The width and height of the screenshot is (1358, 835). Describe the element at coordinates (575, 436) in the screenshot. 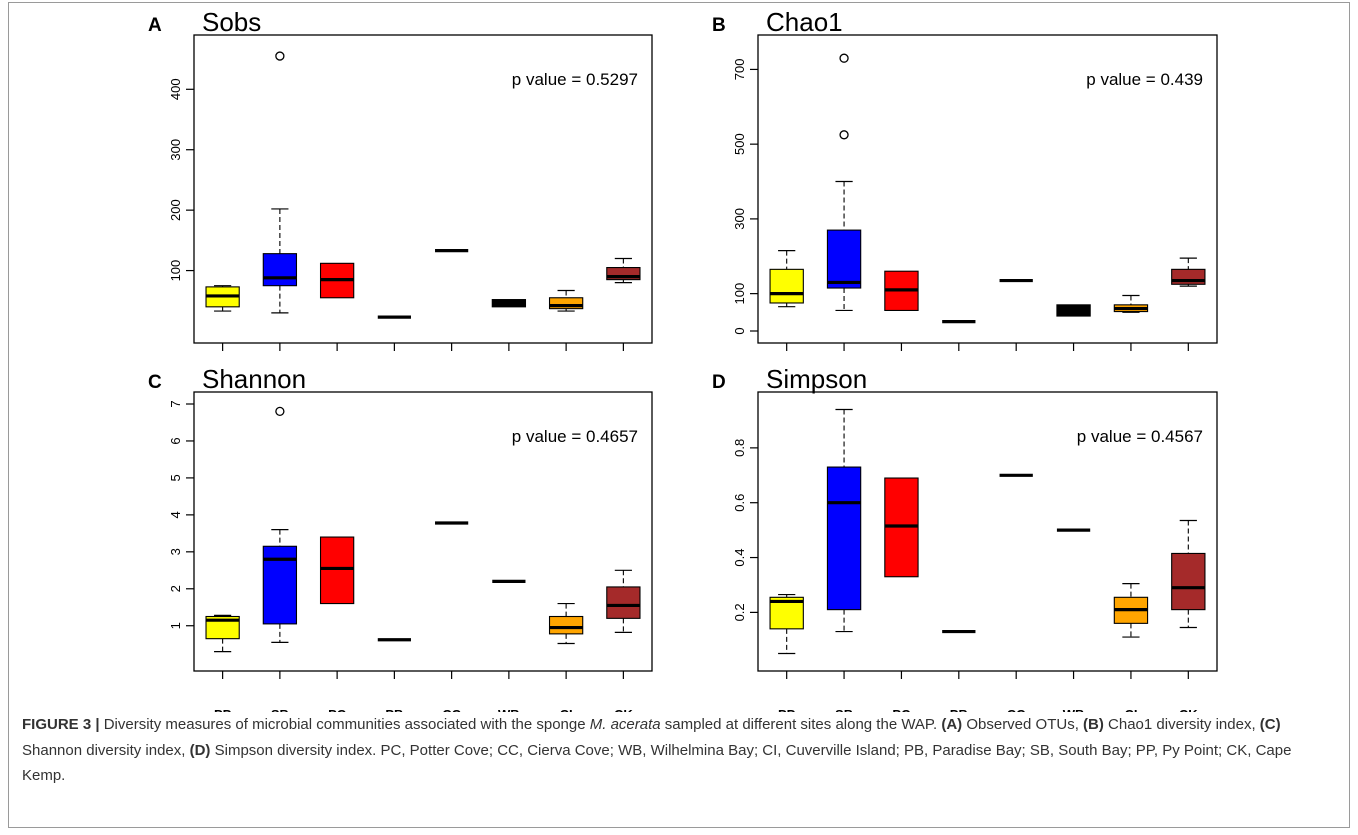

I see `p-value-annotation: p value = 0.4657` at that location.